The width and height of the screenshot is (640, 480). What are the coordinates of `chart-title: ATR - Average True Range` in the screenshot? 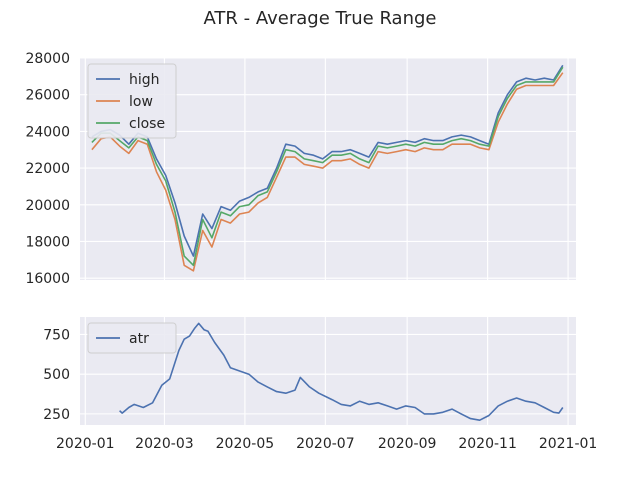 It's located at (320, 18).